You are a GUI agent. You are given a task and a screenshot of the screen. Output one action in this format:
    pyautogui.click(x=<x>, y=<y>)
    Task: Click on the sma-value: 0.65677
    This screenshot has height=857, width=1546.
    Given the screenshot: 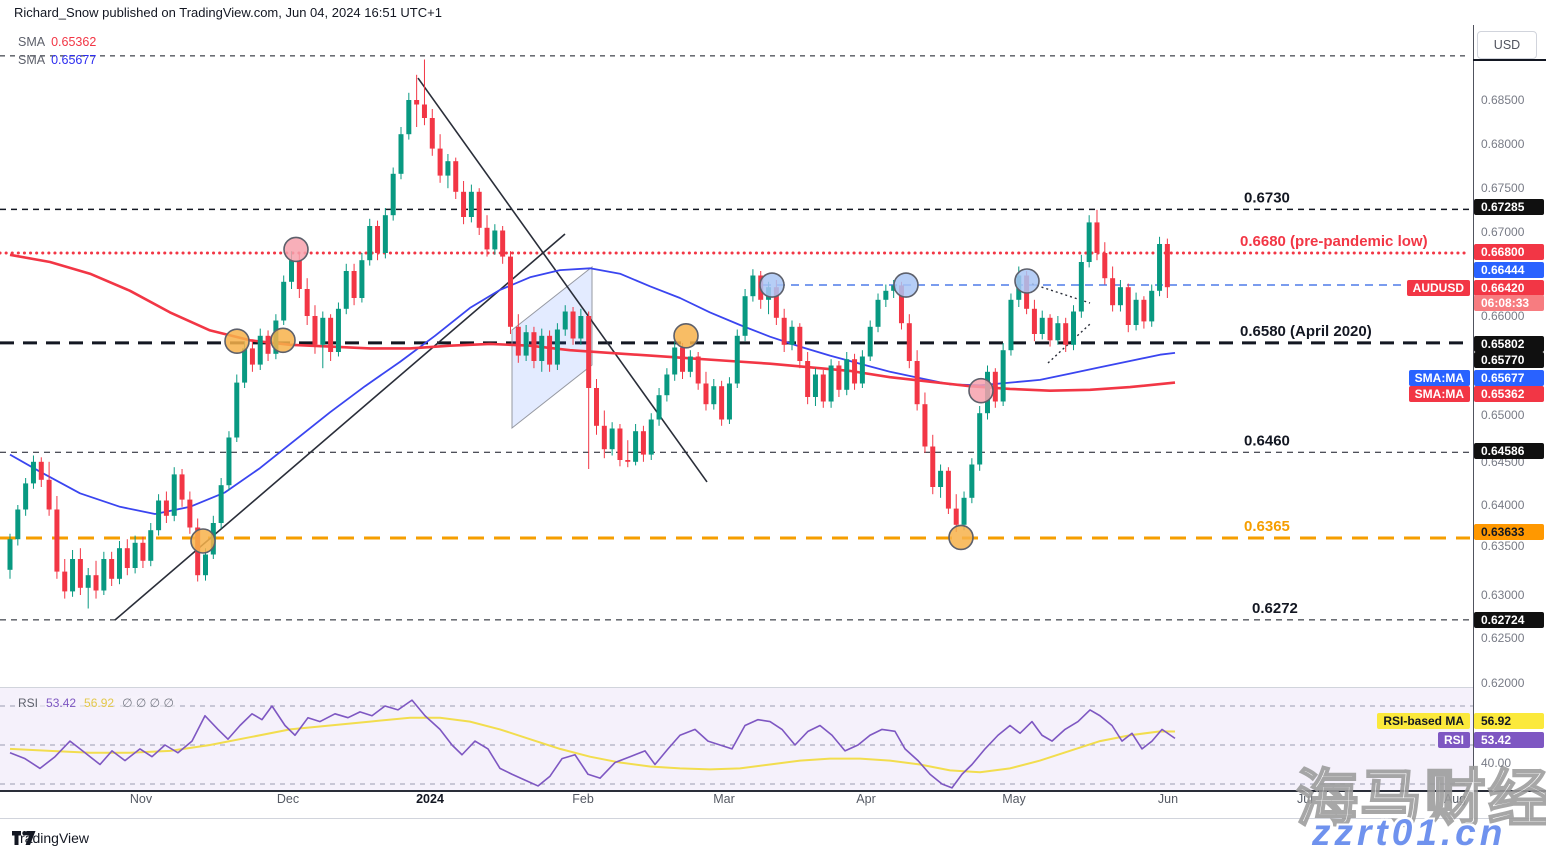 What is the action you would take?
    pyautogui.click(x=74, y=60)
    